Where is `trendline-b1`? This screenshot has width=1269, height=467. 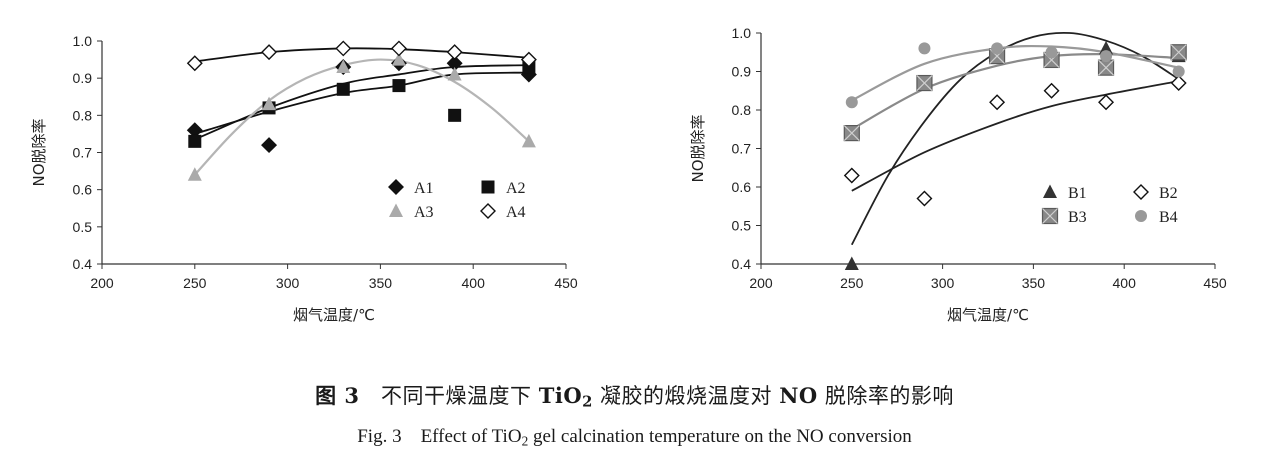
trendline-b1 is located at coordinates (1015, 138).